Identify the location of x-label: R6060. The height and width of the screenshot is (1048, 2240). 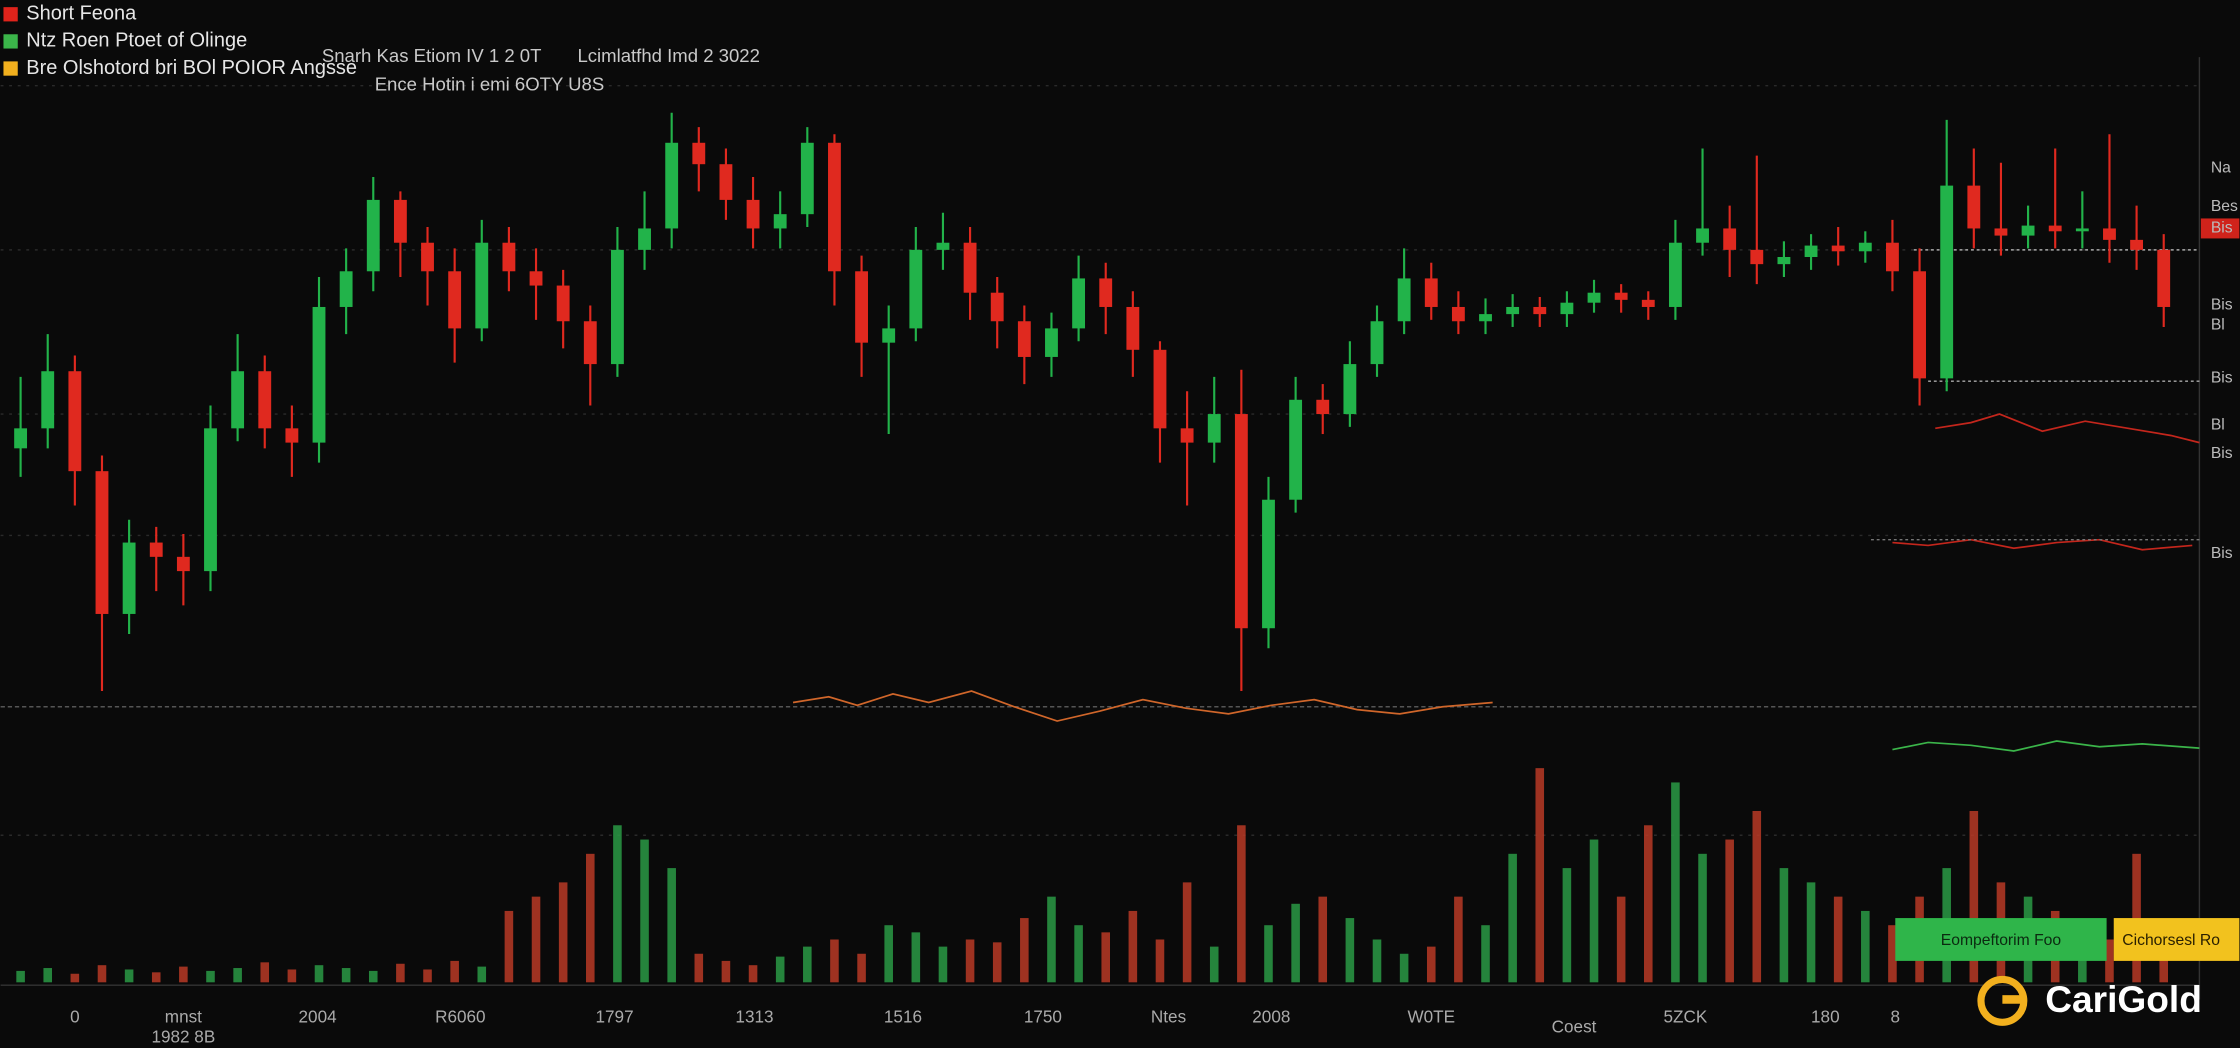
(460, 1017).